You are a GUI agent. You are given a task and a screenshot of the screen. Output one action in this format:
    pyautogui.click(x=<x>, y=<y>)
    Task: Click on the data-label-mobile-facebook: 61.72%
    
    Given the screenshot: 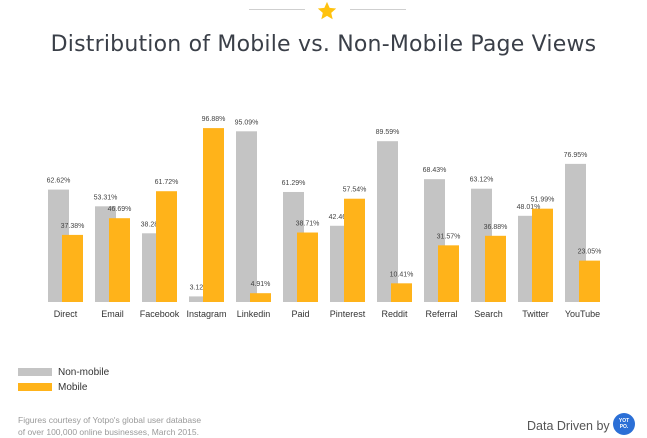 What is the action you would take?
    pyautogui.click(x=167, y=182)
    